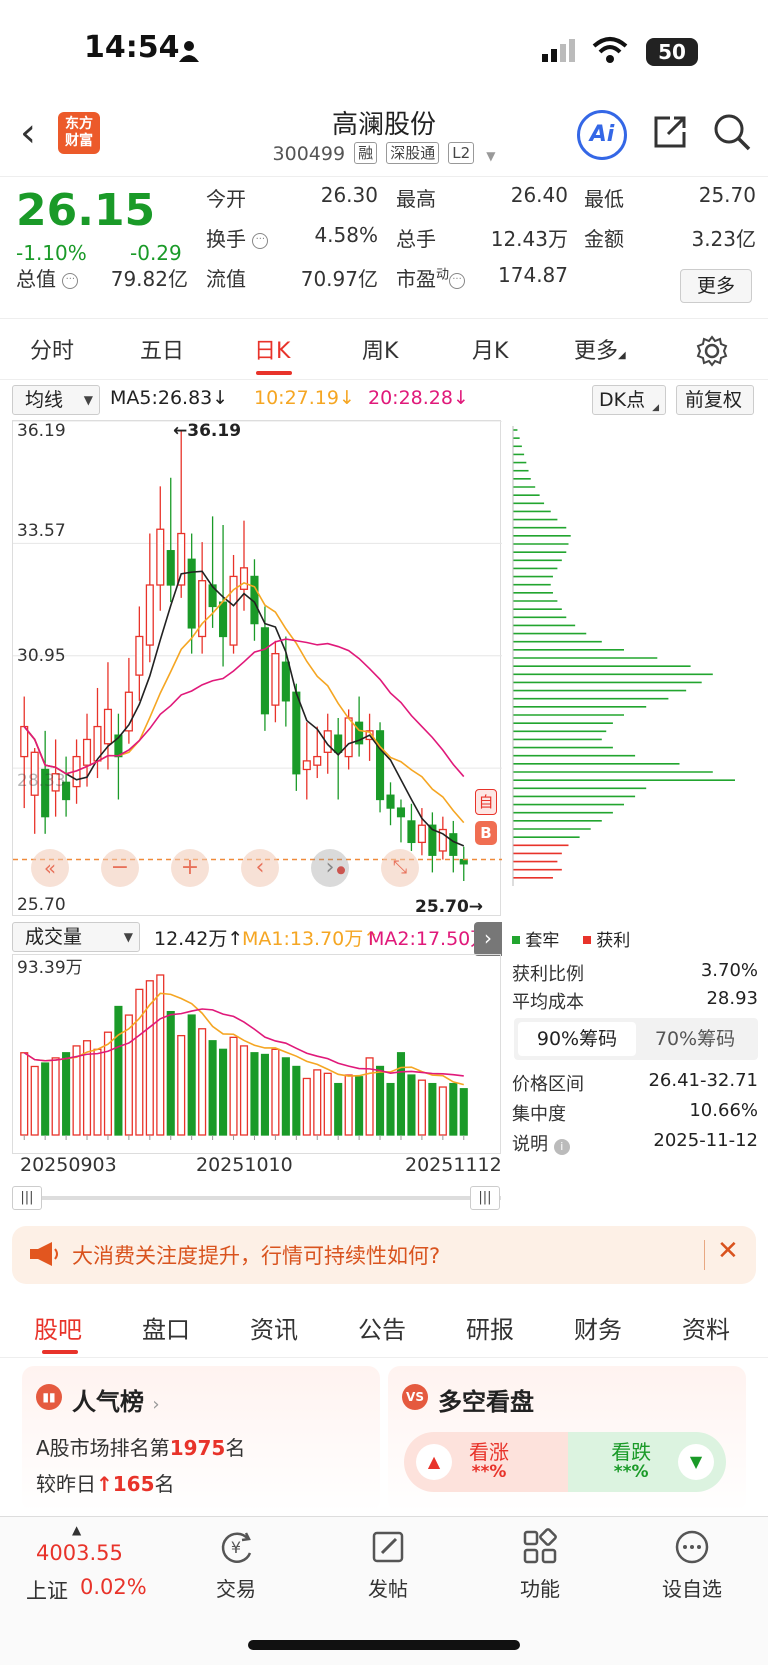 The height and width of the screenshot is (1665, 768). What do you see at coordinates (629, 400) in the screenshot?
I see `dk-select: DK点 ◢` at bounding box center [629, 400].